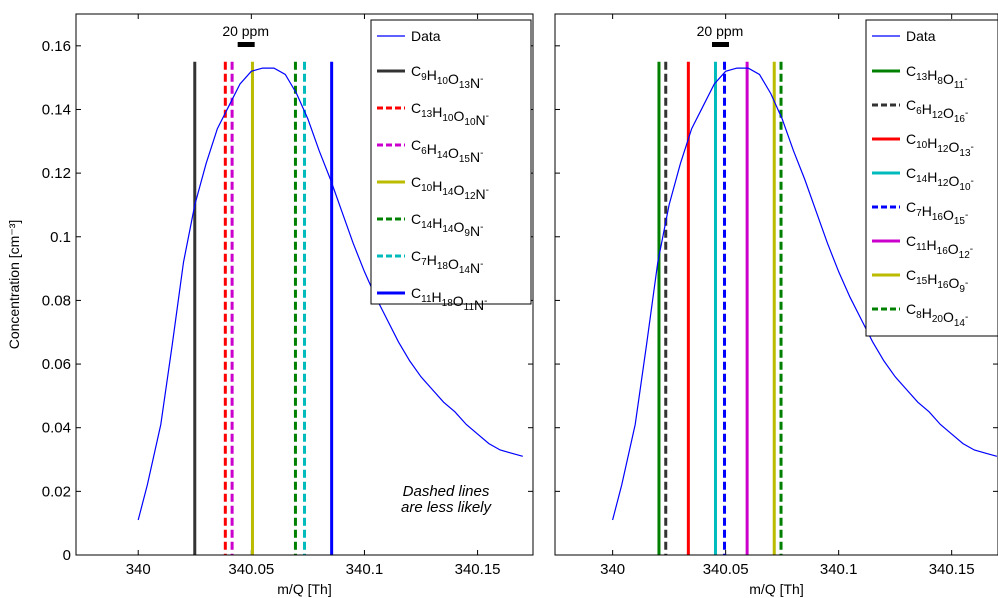 This screenshot has height=598, width=998. Describe the element at coordinates (447, 262) in the screenshot. I see `legend-label-6: C7H18O14N-` at that location.